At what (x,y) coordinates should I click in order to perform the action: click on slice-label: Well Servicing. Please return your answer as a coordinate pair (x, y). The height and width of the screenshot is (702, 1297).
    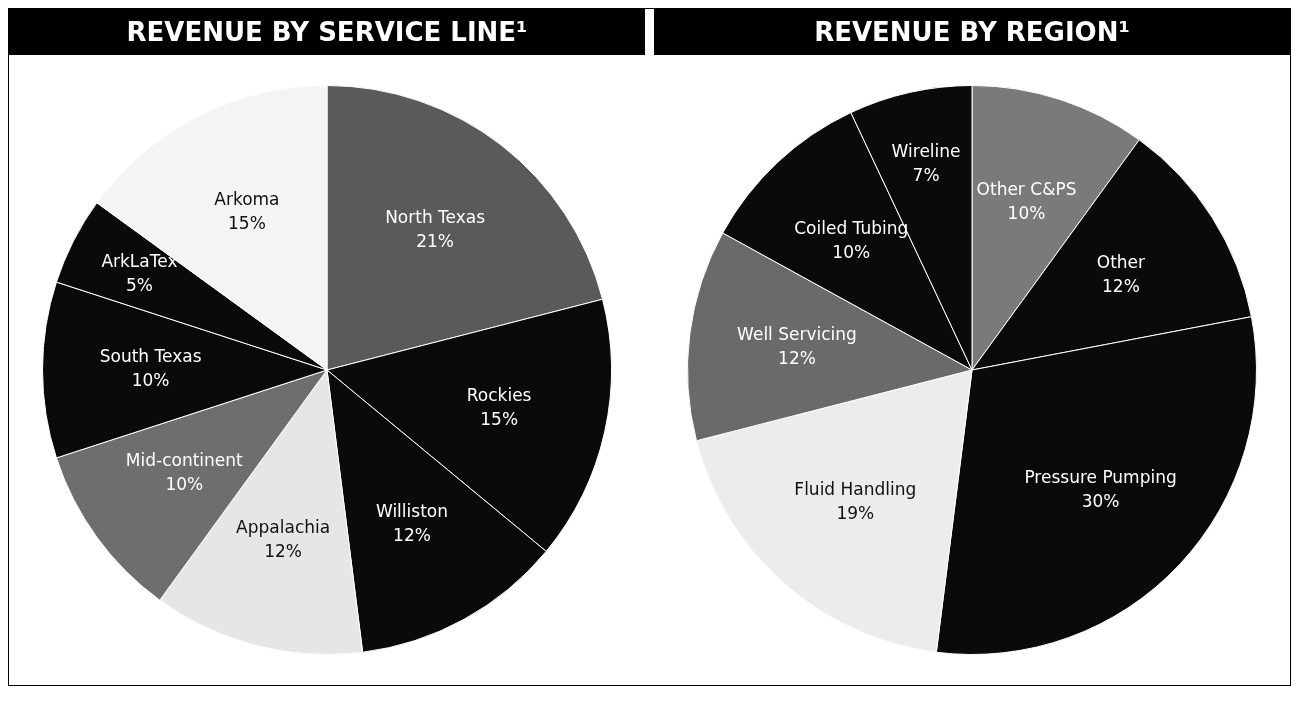
    Looking at the image, I should click on (797, 334).